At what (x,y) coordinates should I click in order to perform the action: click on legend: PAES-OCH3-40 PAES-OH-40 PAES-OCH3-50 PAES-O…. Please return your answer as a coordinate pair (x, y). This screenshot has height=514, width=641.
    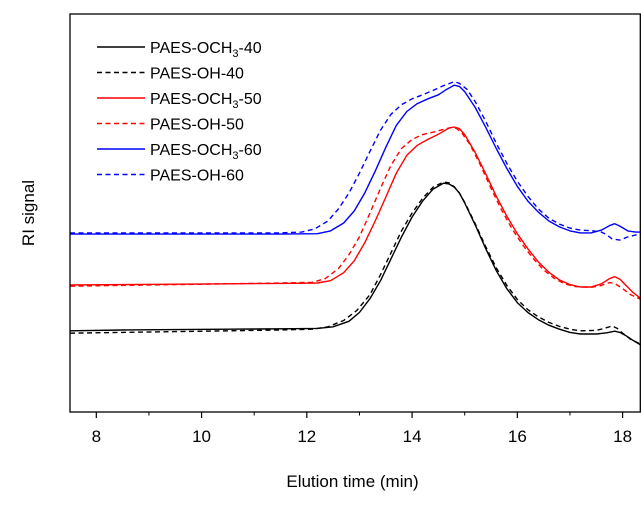
    Looking at the image, I should click on (179, 112).